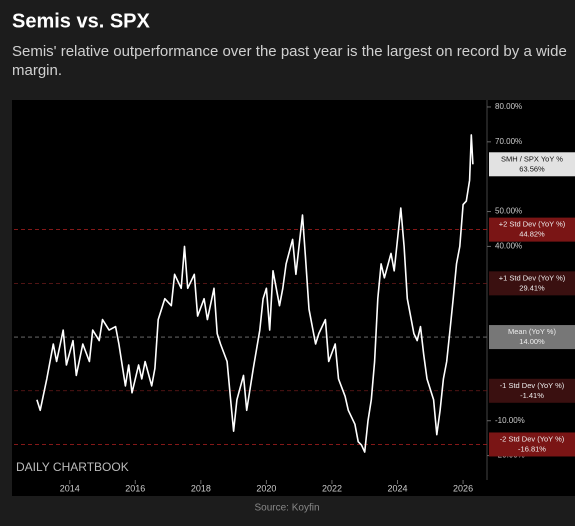  Describe the element at coordinates (532, 234) in the screenshot. I see `annotation-value: 44.82%` at that location.